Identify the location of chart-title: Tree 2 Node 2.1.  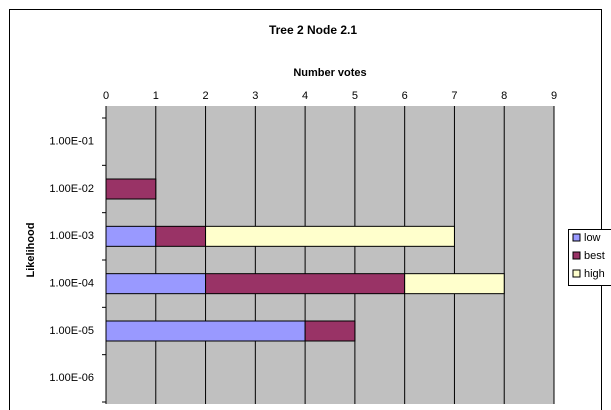
(313, 30).